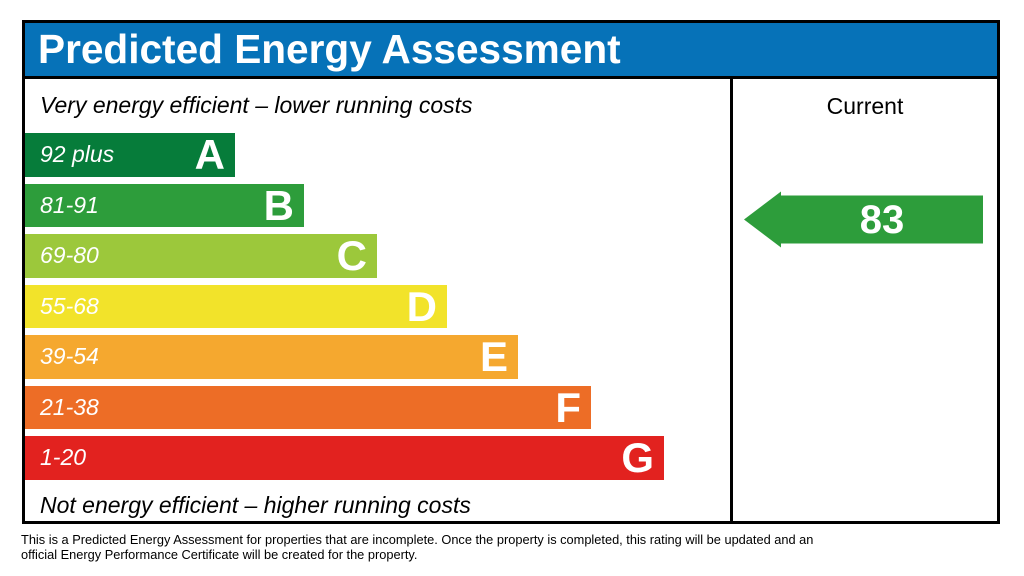 The height and width of the screenshot is (576, 1024). I want to click on svg-text: 83, so click(882, 220).